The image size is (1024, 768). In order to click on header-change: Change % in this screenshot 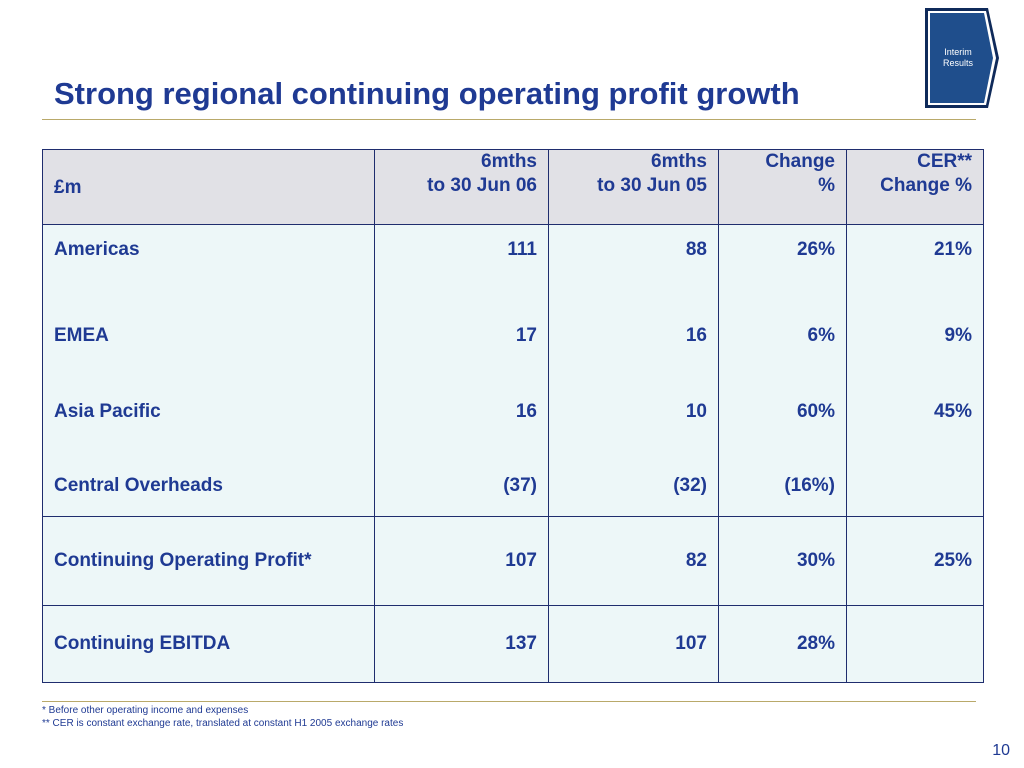, I will do `click(782, 187)`.